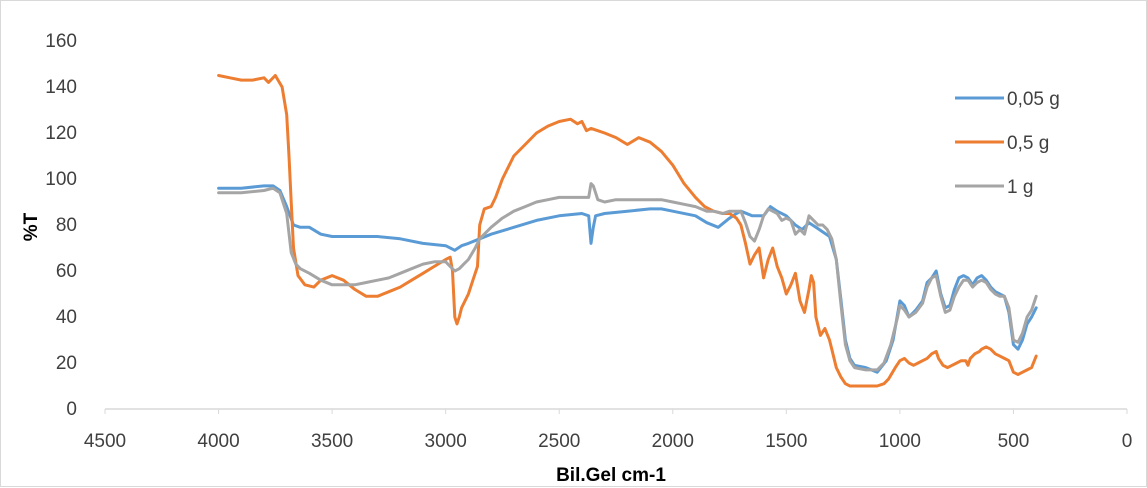 This screenshot has height=488, width=1147. I want to click on x-tick-label: 1000, so click(900, 441).